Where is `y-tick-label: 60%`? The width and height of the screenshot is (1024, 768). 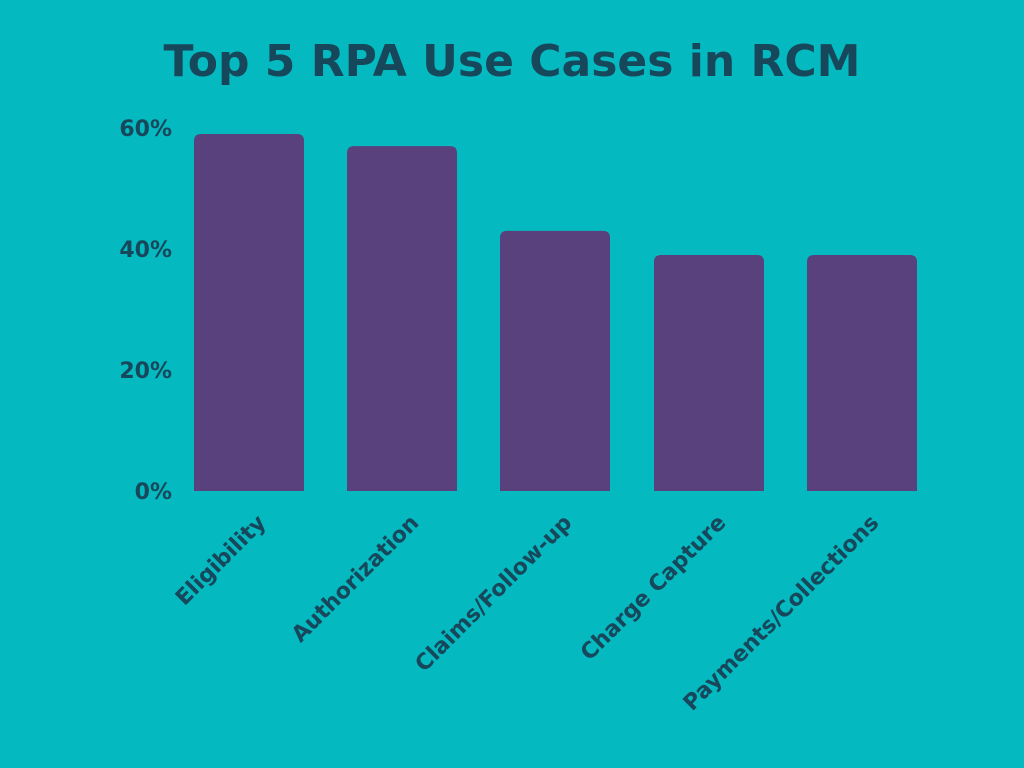
y-tick-label: 60% is located at coordinates (145, 129).